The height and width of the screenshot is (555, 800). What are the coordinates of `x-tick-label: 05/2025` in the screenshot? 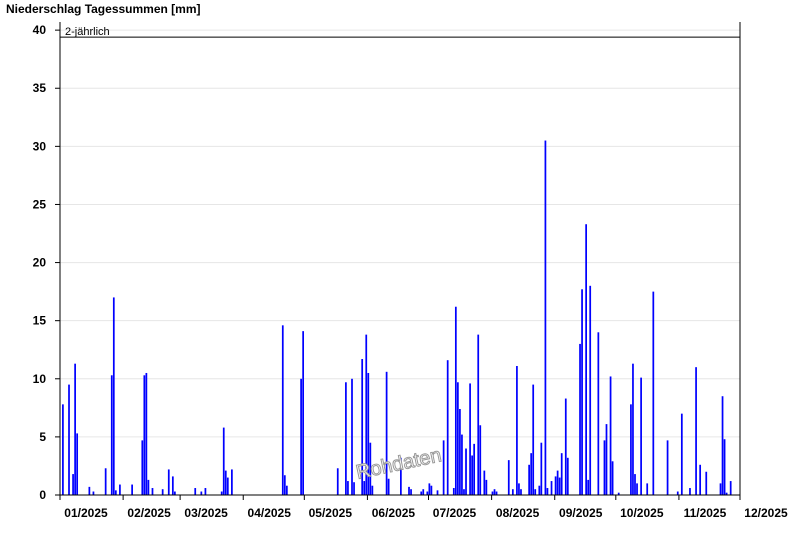 It's located at (331, 513).